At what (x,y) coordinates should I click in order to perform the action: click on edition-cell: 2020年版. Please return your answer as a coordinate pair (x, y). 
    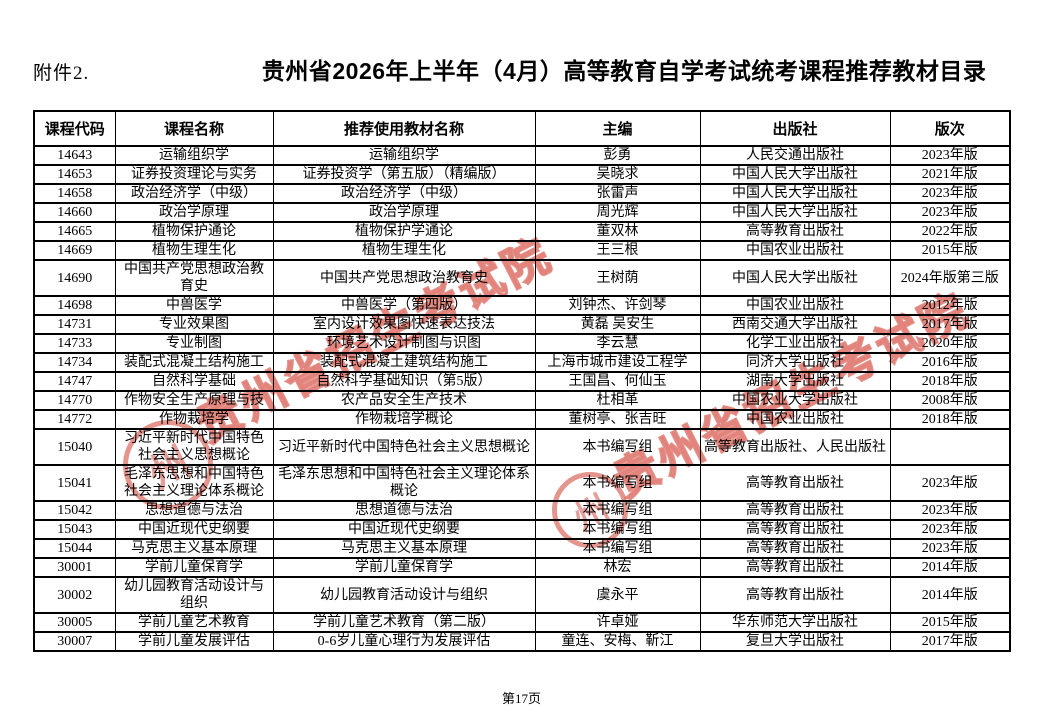
    Looking at the image, I should click on (950, 343).